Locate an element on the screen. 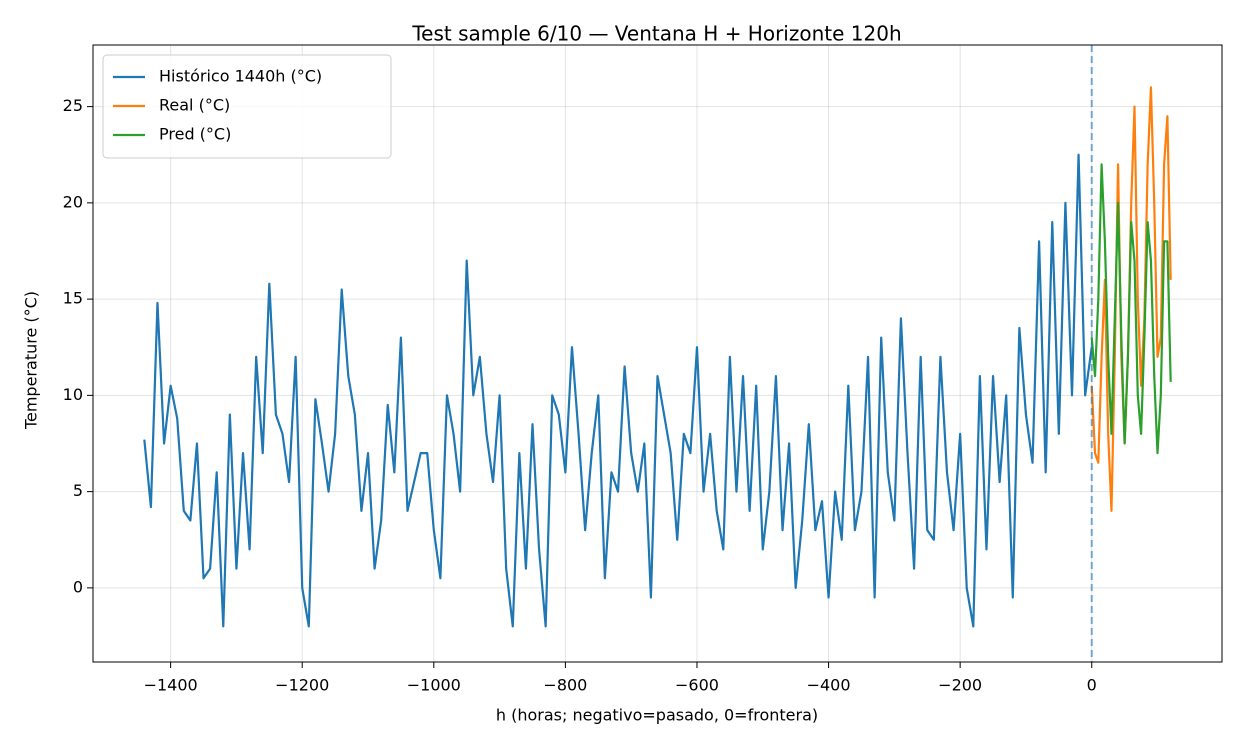  y-tick-label: 20 is located at coordinates (73, 201).